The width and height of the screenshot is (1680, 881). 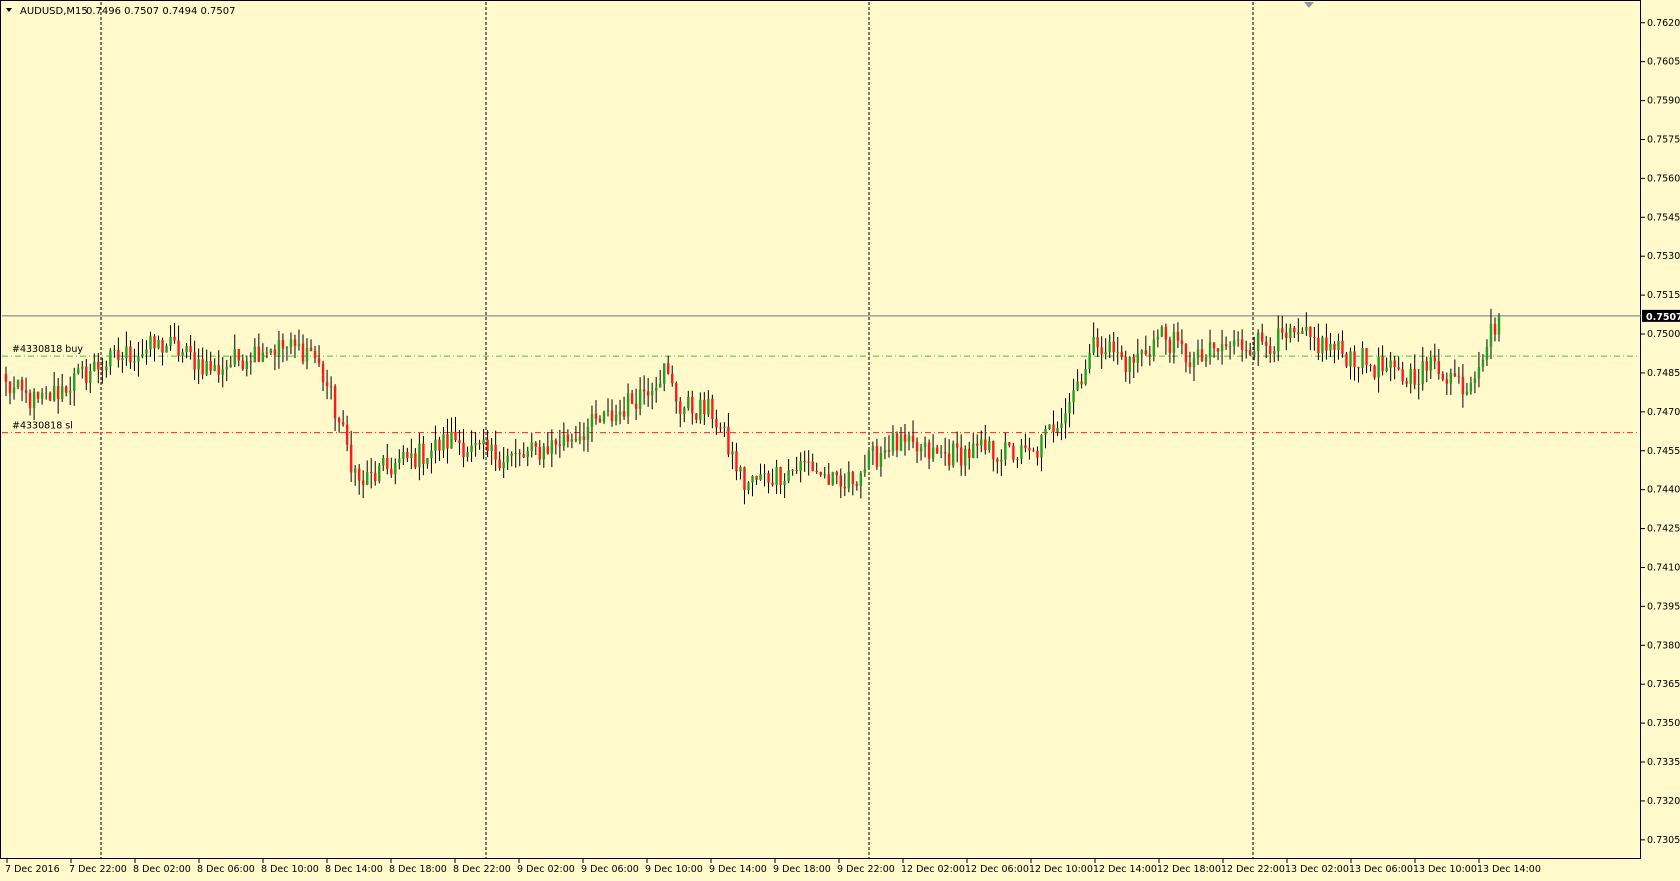 What do you see at coordinates (1663, 217) in the screenshot?
I see `y-tick-label: 0.7545` at bounding box center [1663, 217].